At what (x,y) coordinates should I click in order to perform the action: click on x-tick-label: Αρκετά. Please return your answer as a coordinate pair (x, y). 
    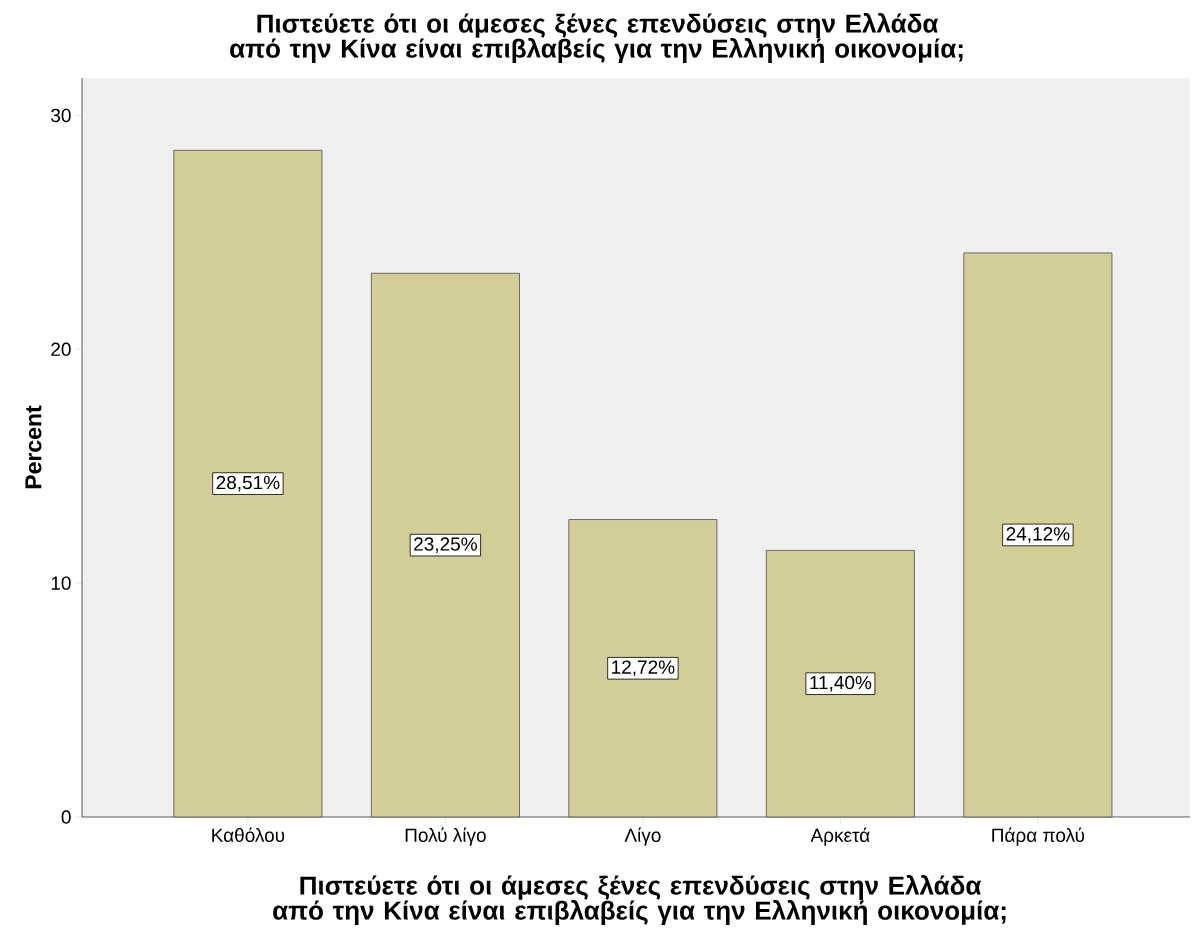
    Looking at the image, I should click on (840, 836).